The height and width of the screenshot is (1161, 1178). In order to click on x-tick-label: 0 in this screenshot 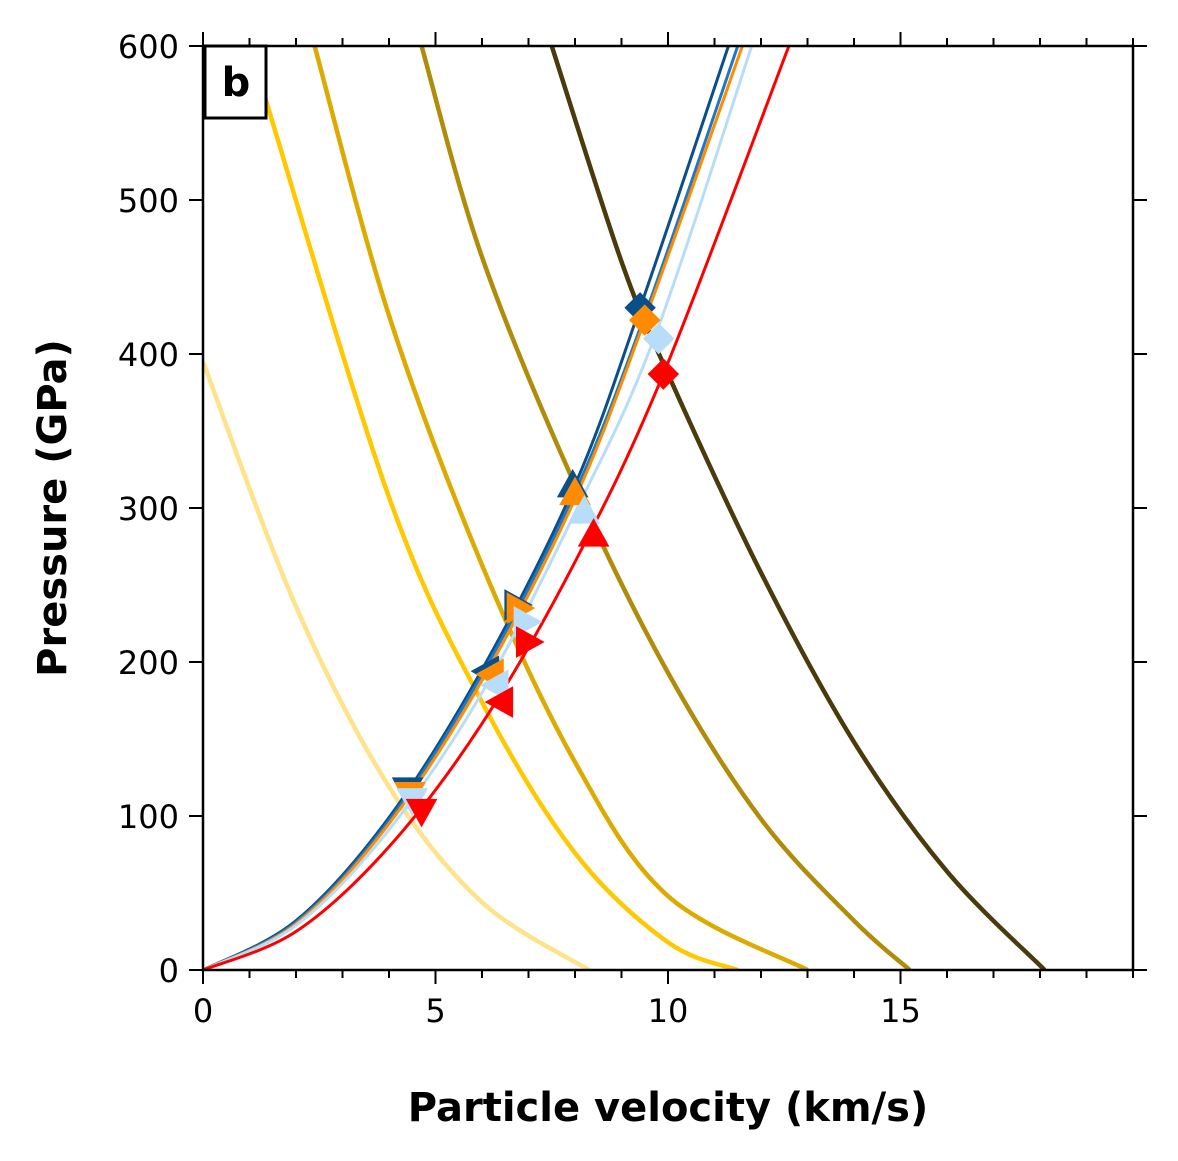, I will do `click(203, 1011)`.